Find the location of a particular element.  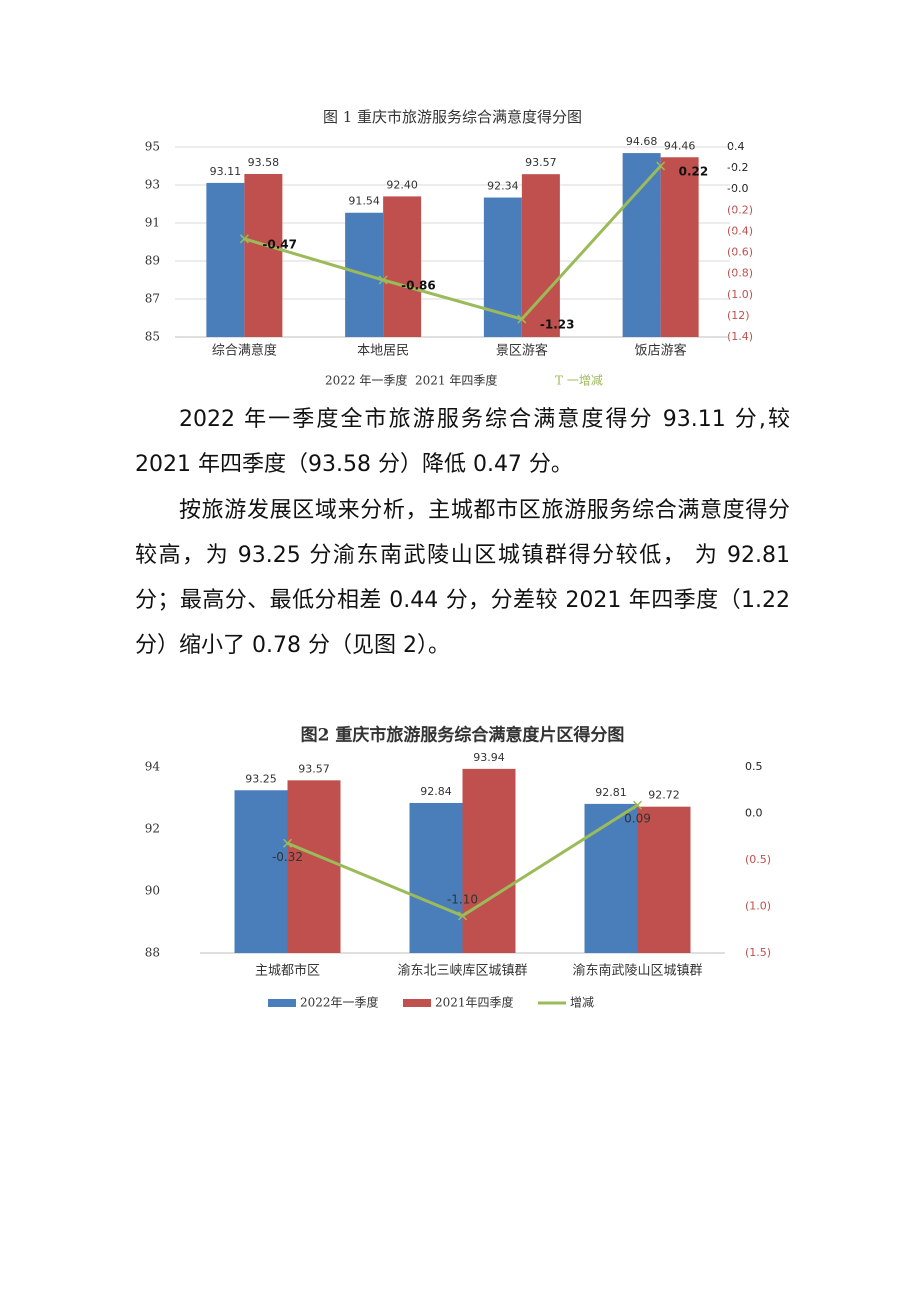

y2-tick-label: (0.4) is located at coordinates (740, 230).